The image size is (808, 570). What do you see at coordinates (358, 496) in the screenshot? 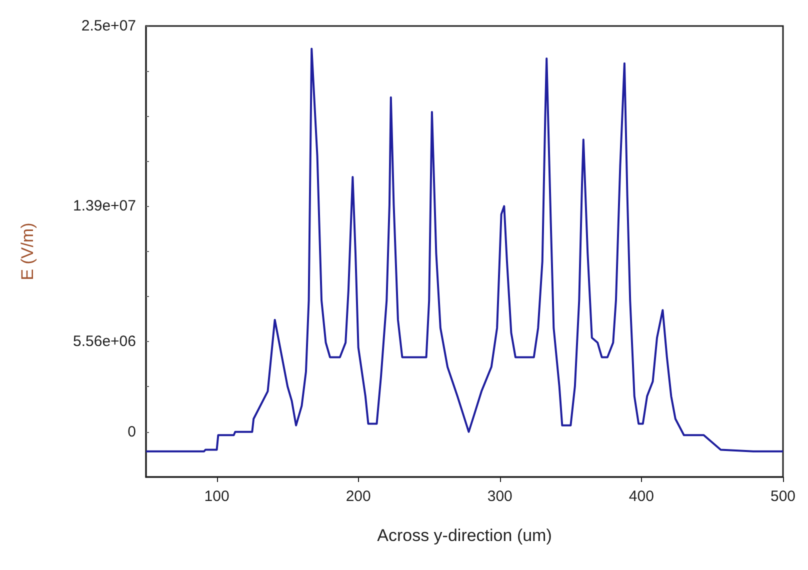
I see `x-tick-label: 200` at bounding box center [358, 496].